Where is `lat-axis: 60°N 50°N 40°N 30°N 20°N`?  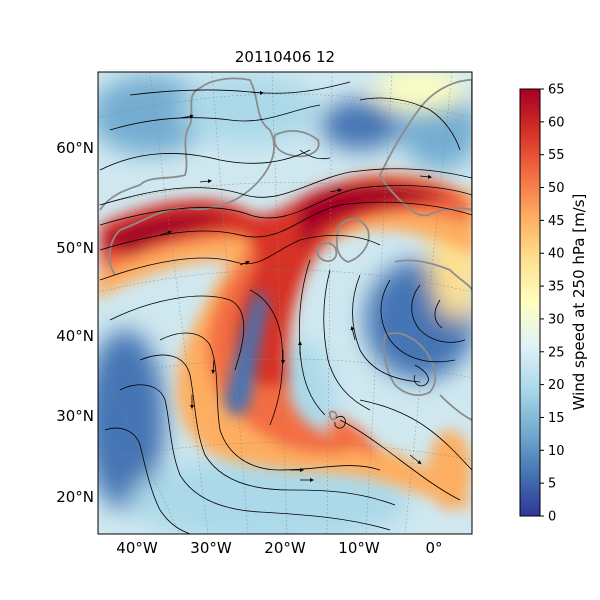
lat-axis: 60°N 50°N 40°N 30°N 20°N is located at coordinates (75, 322).